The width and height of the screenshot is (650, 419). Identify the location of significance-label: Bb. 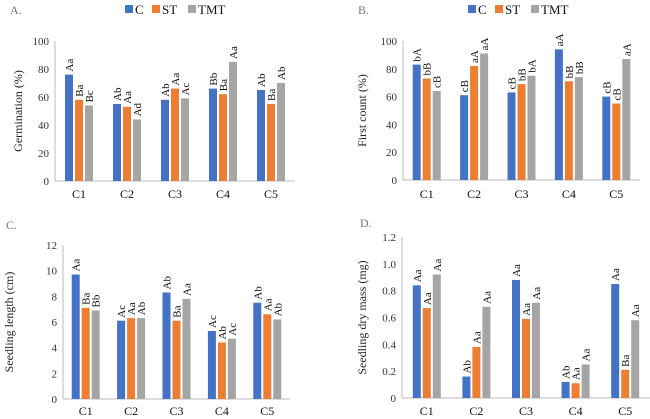
(97, 300).